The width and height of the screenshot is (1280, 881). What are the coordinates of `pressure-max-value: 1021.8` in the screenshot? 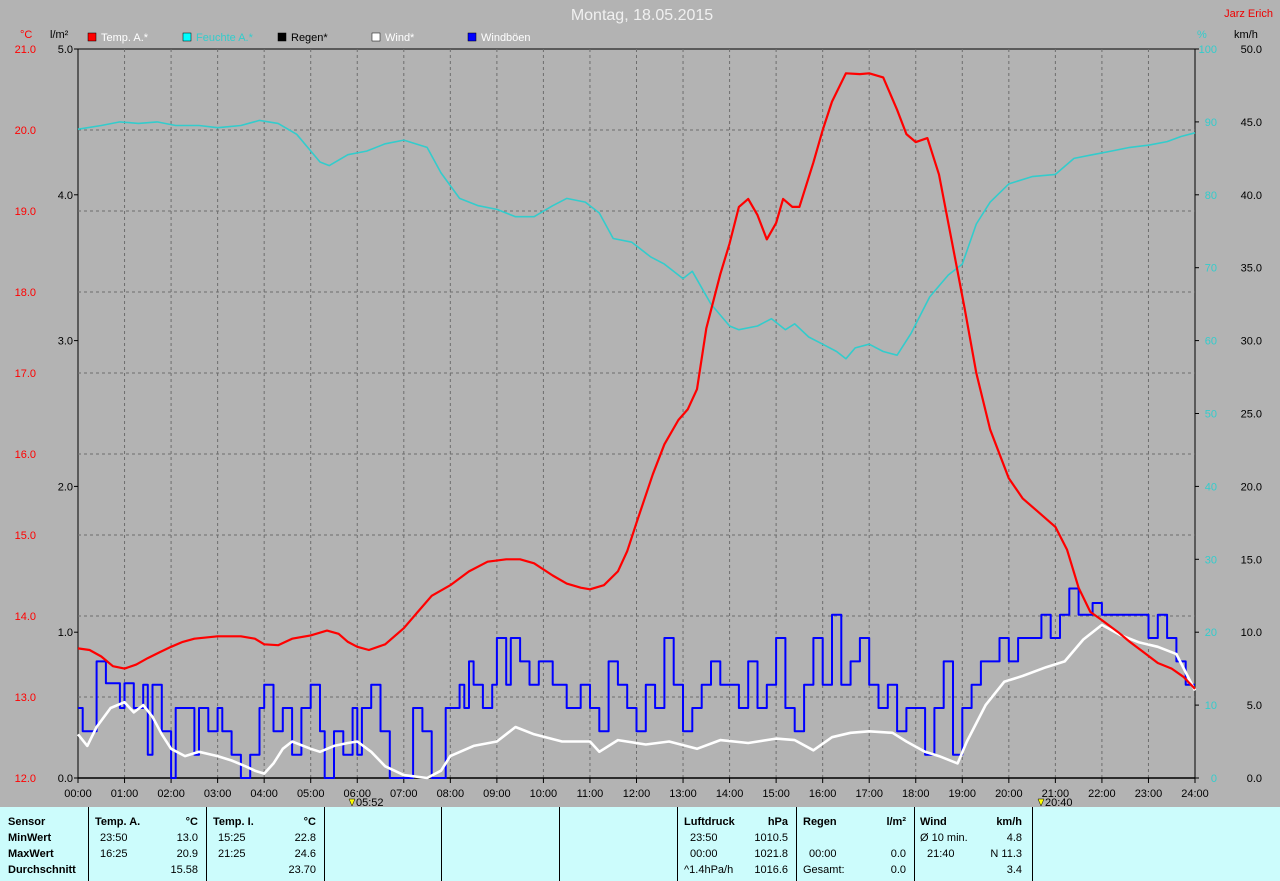 It's located at (771, 854).